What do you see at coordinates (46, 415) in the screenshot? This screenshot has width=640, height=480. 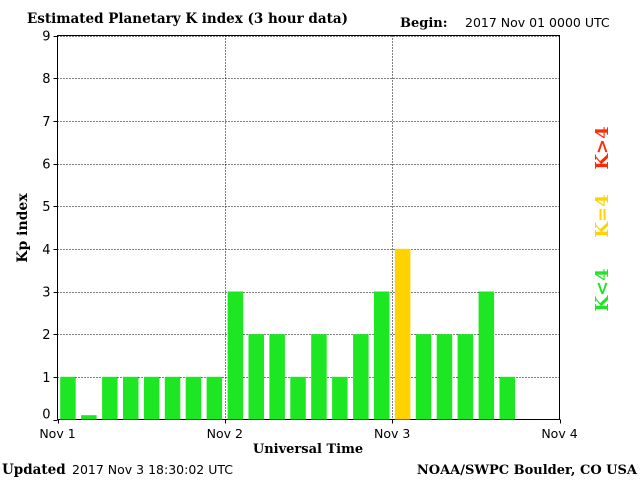 I see `y-tick-label: 0` at bounding box center [46, 415].